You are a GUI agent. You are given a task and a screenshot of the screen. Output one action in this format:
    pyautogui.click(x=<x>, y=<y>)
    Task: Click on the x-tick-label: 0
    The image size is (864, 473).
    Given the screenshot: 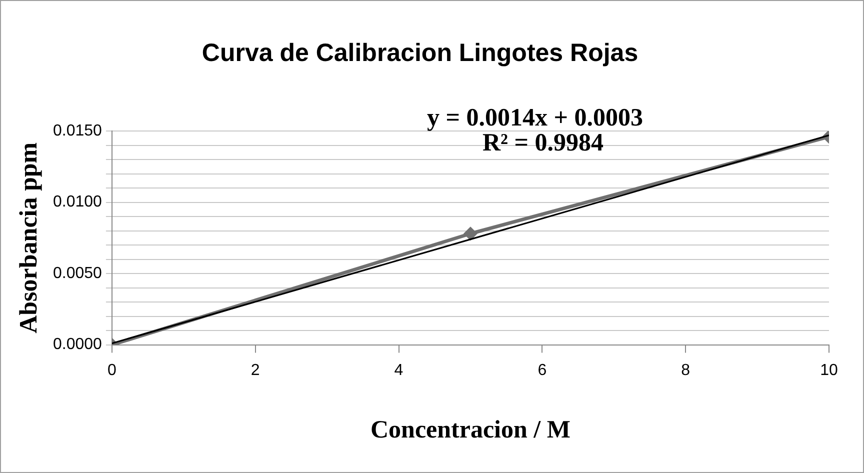 What is the action you would take?
    pyautogui.click(x=111, y=370)
    